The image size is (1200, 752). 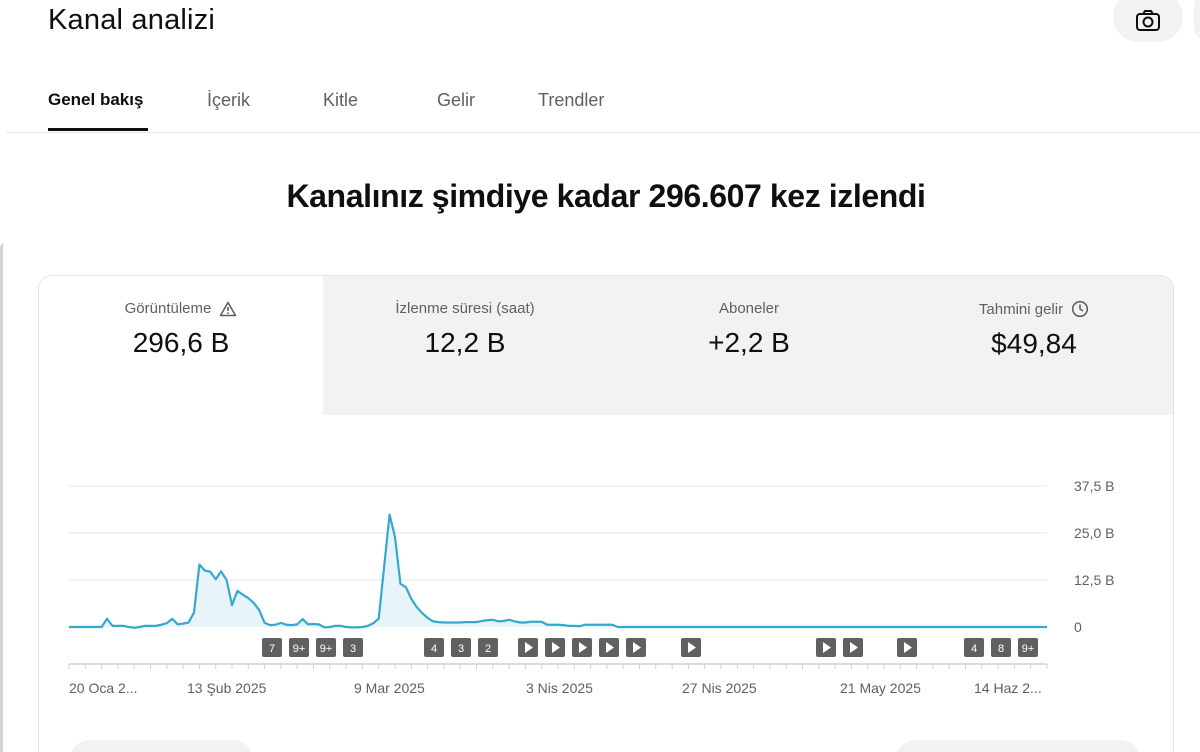 I want to click on page-title: Kanal analizi, so click(x=132, y=20).